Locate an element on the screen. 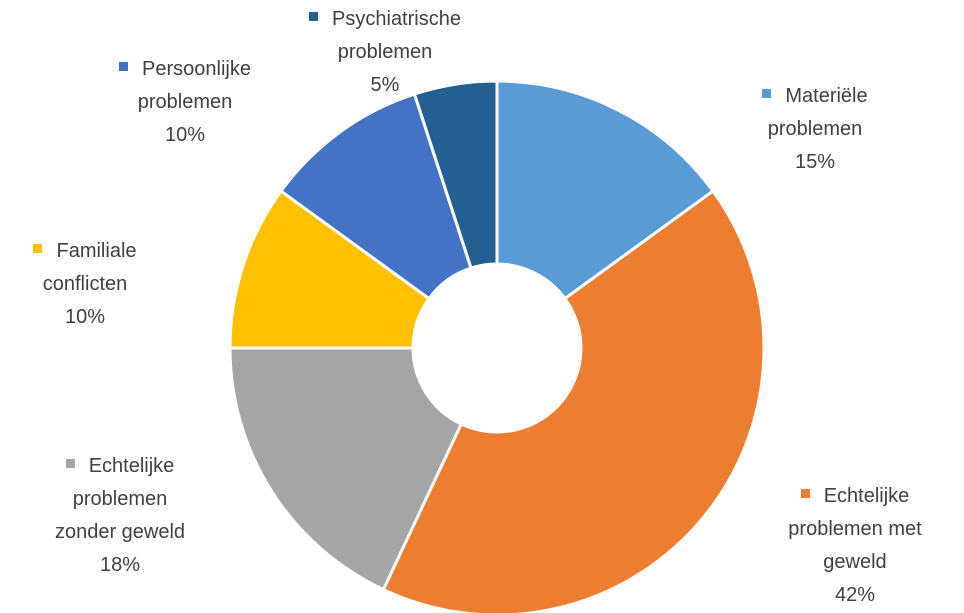 The height and width of the screenshot is (613, 964). category-label: Familiale conflicten is located at coordinates (89, 267).